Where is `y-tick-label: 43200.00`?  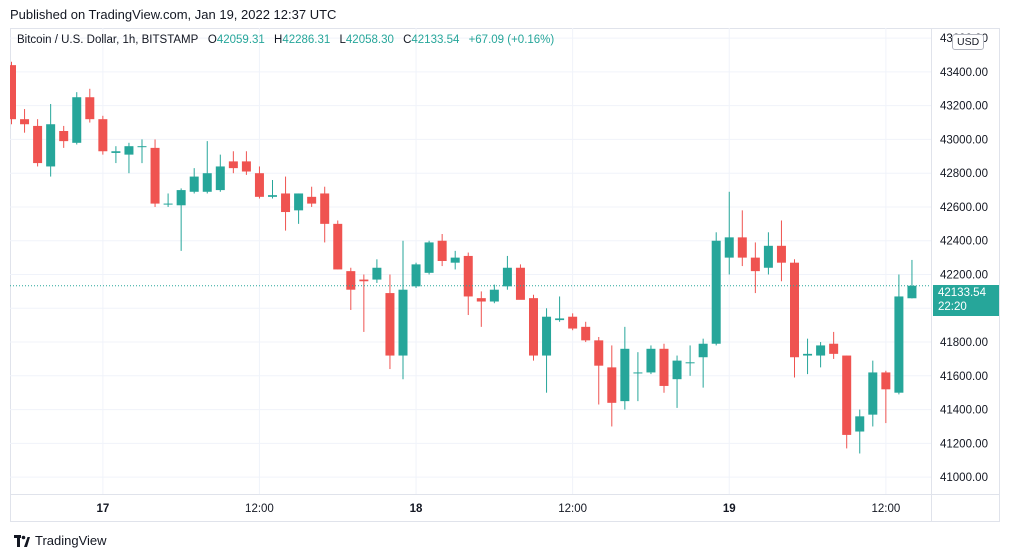
y-tick-label: 43200.00 is located at coordinates (964, 107).